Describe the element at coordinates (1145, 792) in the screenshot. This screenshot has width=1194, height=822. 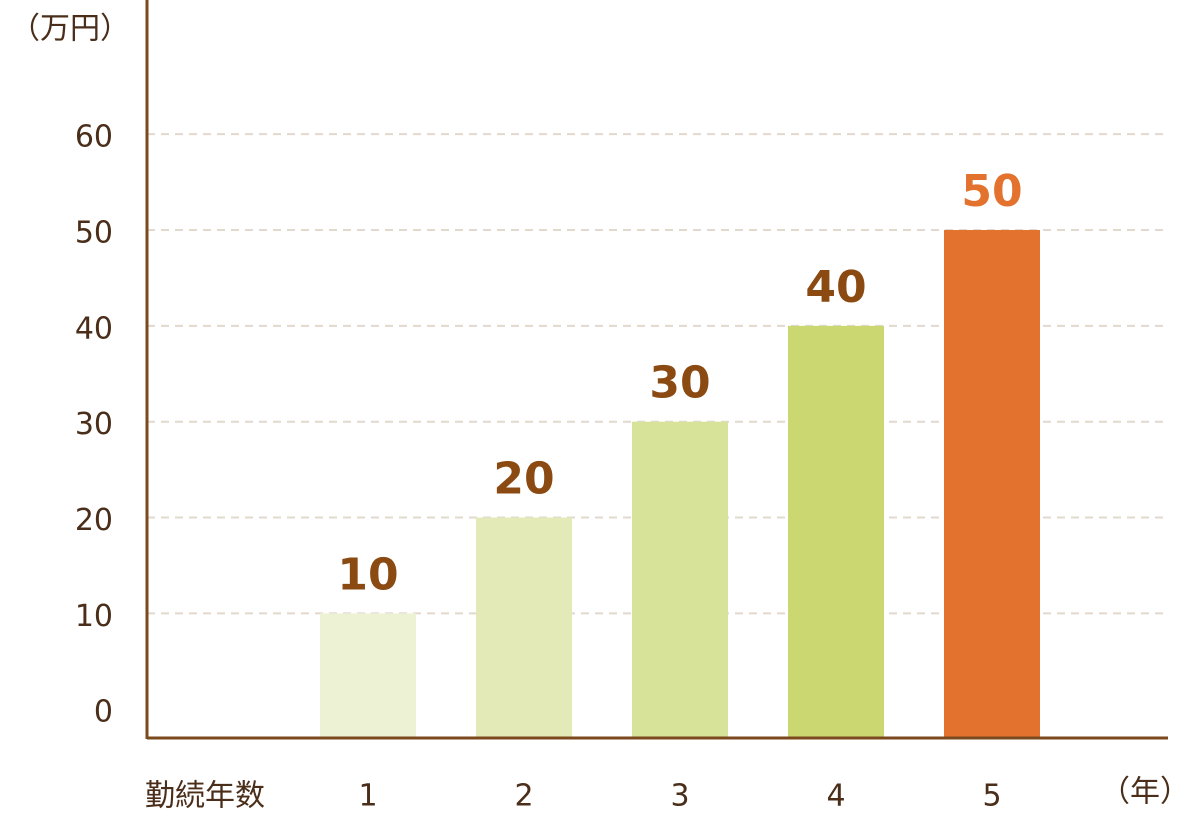
I see `x-unit: （年）` at that location.